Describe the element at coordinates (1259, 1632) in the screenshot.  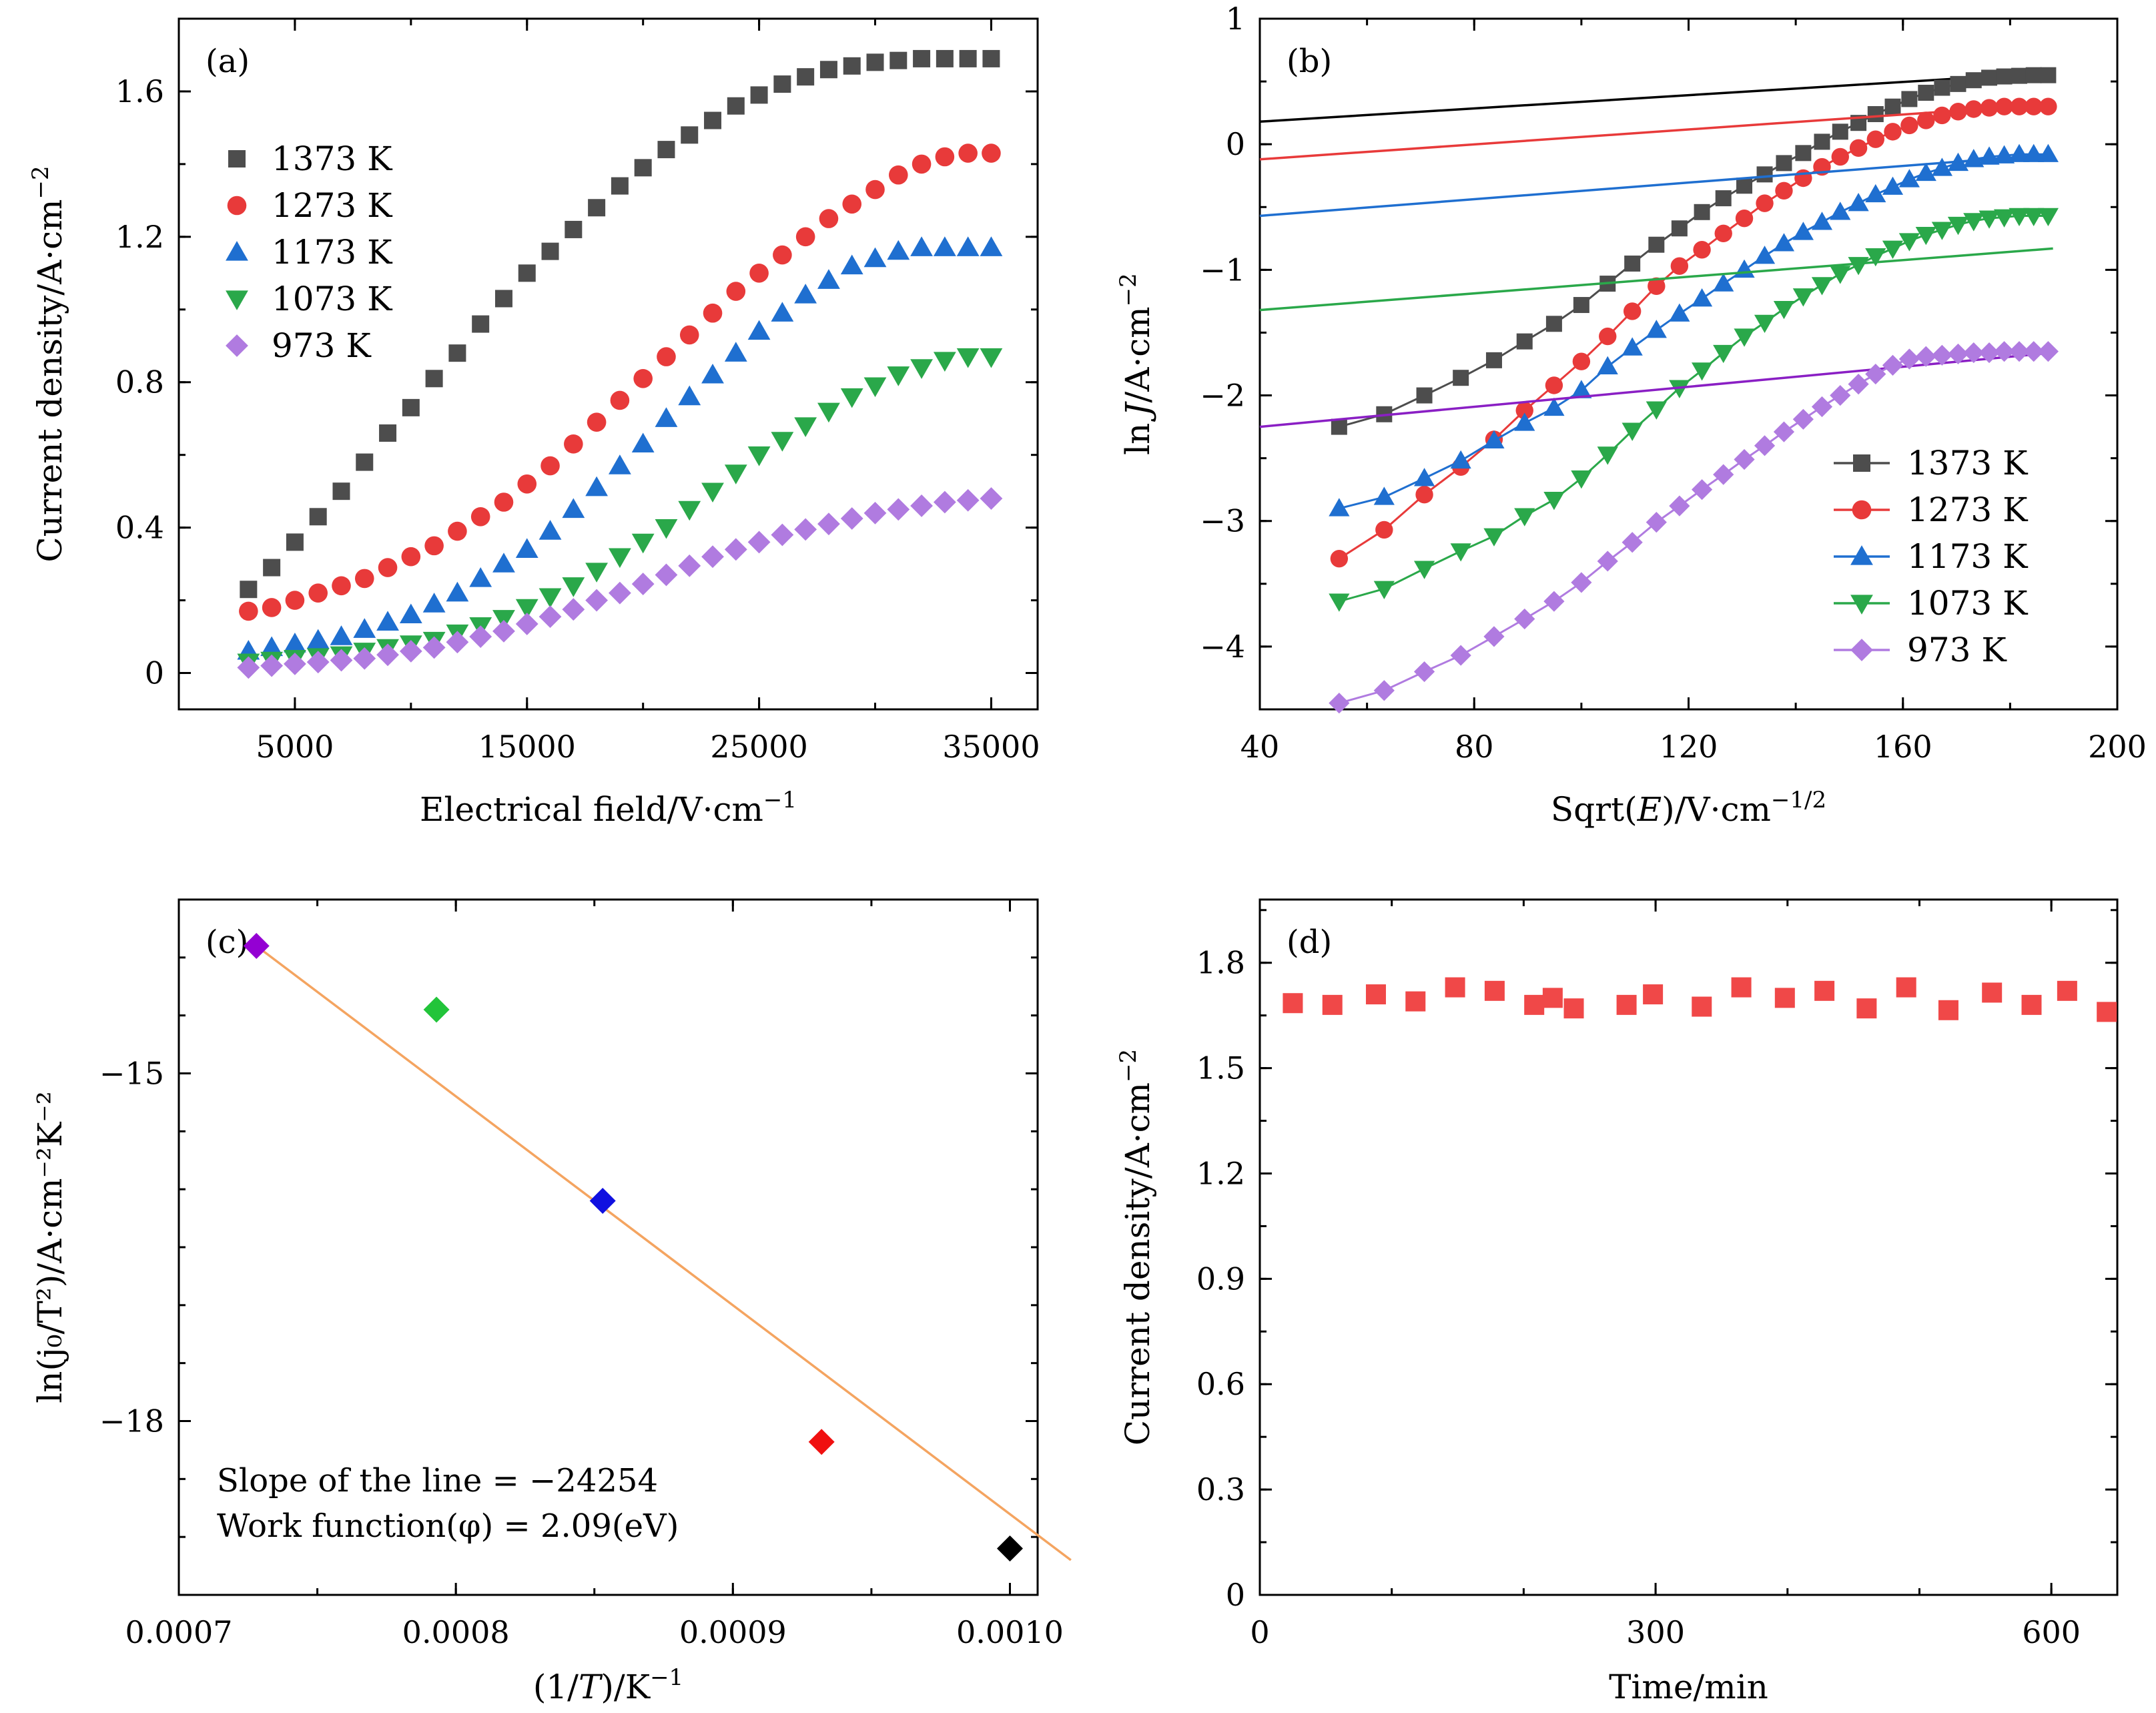
I see `x-tick-label: 0` at that location.